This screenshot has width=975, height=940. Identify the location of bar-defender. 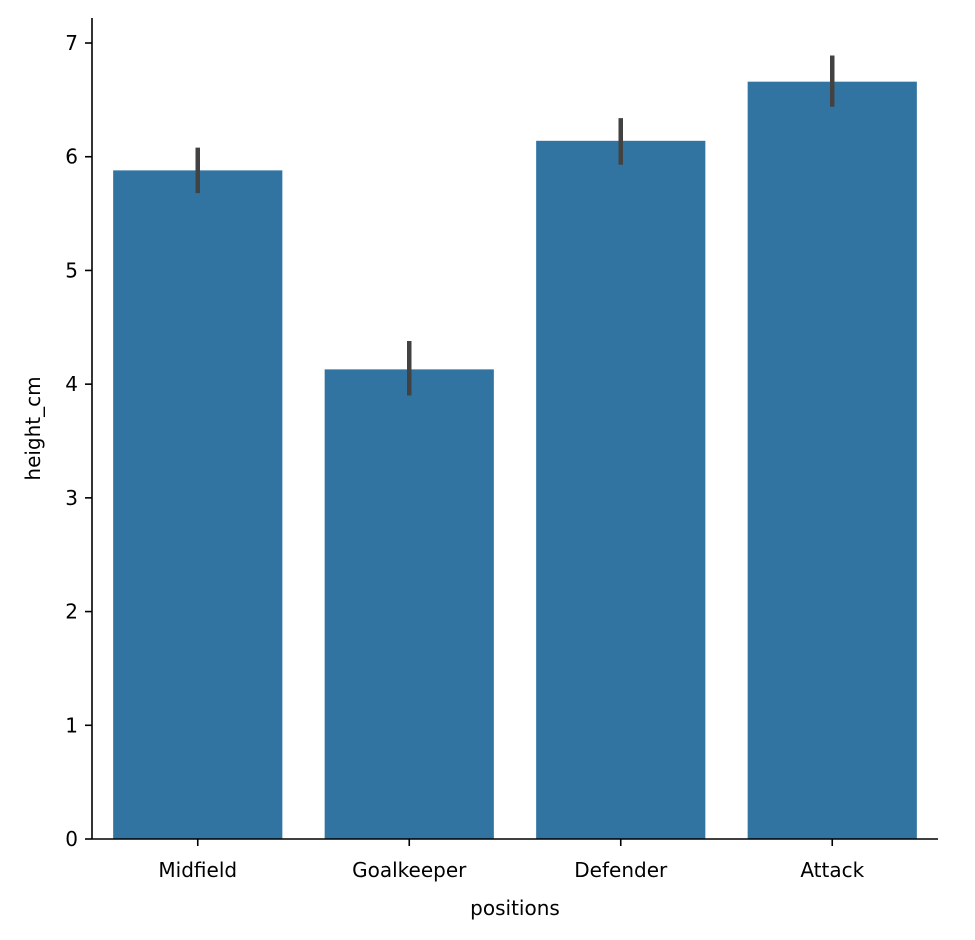
(621, 490).